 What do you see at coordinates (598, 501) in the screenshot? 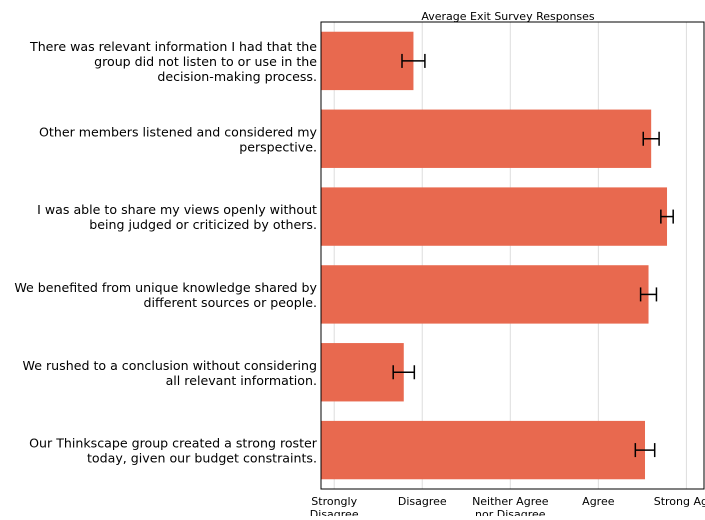
I see `x-tick-label: Agree` at bounding box center [598, 501].